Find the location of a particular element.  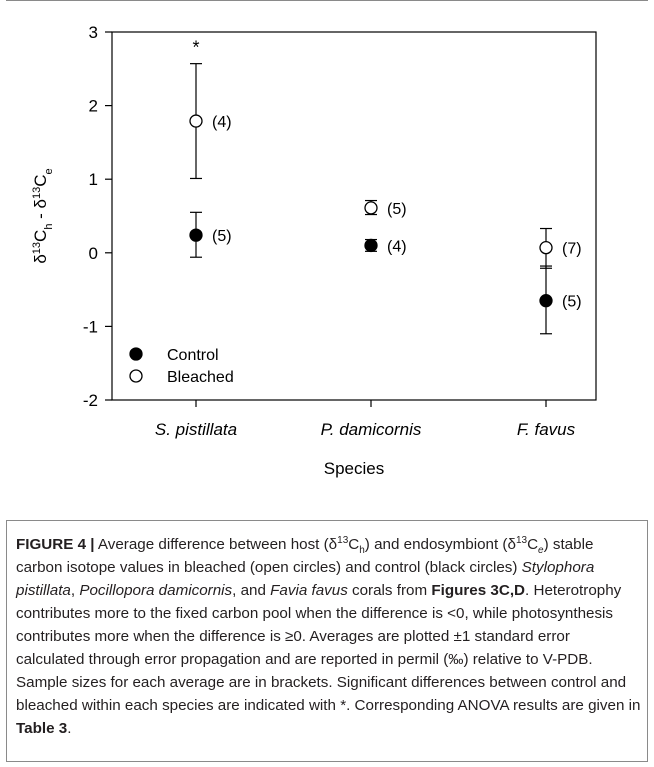

legend-label: Control is located at coordinates (193, 355).